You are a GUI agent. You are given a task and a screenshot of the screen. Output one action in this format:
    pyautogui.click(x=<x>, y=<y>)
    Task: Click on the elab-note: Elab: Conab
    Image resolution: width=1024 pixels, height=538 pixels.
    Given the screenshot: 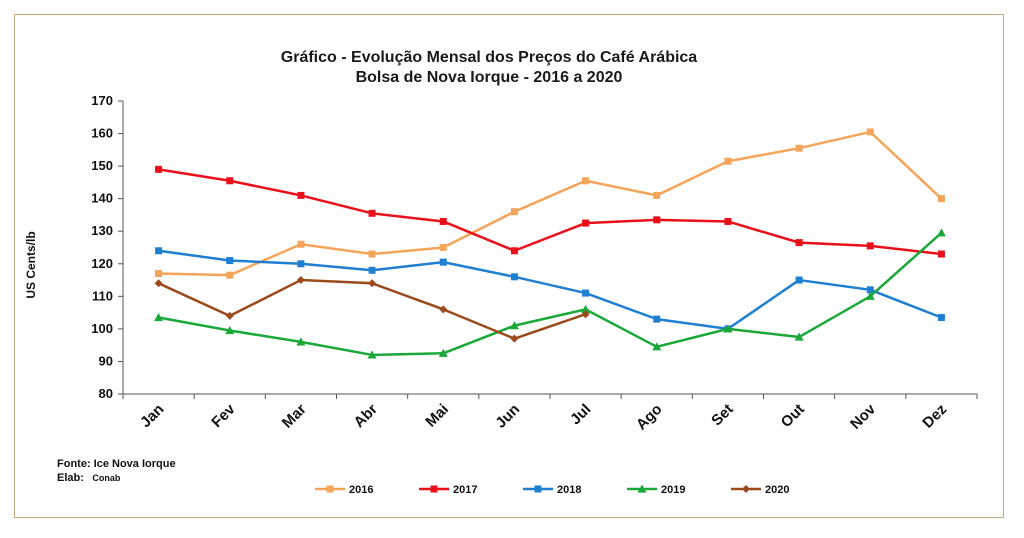 What is the action you would take?
    pyautogui.click(x=89, y=476)
    